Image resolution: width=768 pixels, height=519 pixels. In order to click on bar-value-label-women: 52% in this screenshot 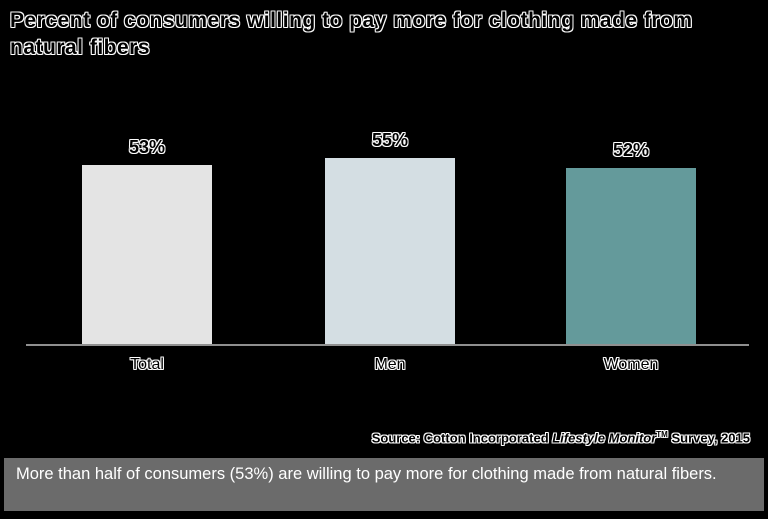, I will do `click(631, 150)`.